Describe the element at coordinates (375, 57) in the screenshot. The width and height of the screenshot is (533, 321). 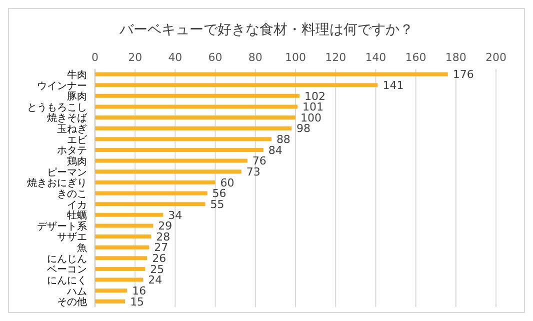
I see `x-tick-label: 140` at that location.